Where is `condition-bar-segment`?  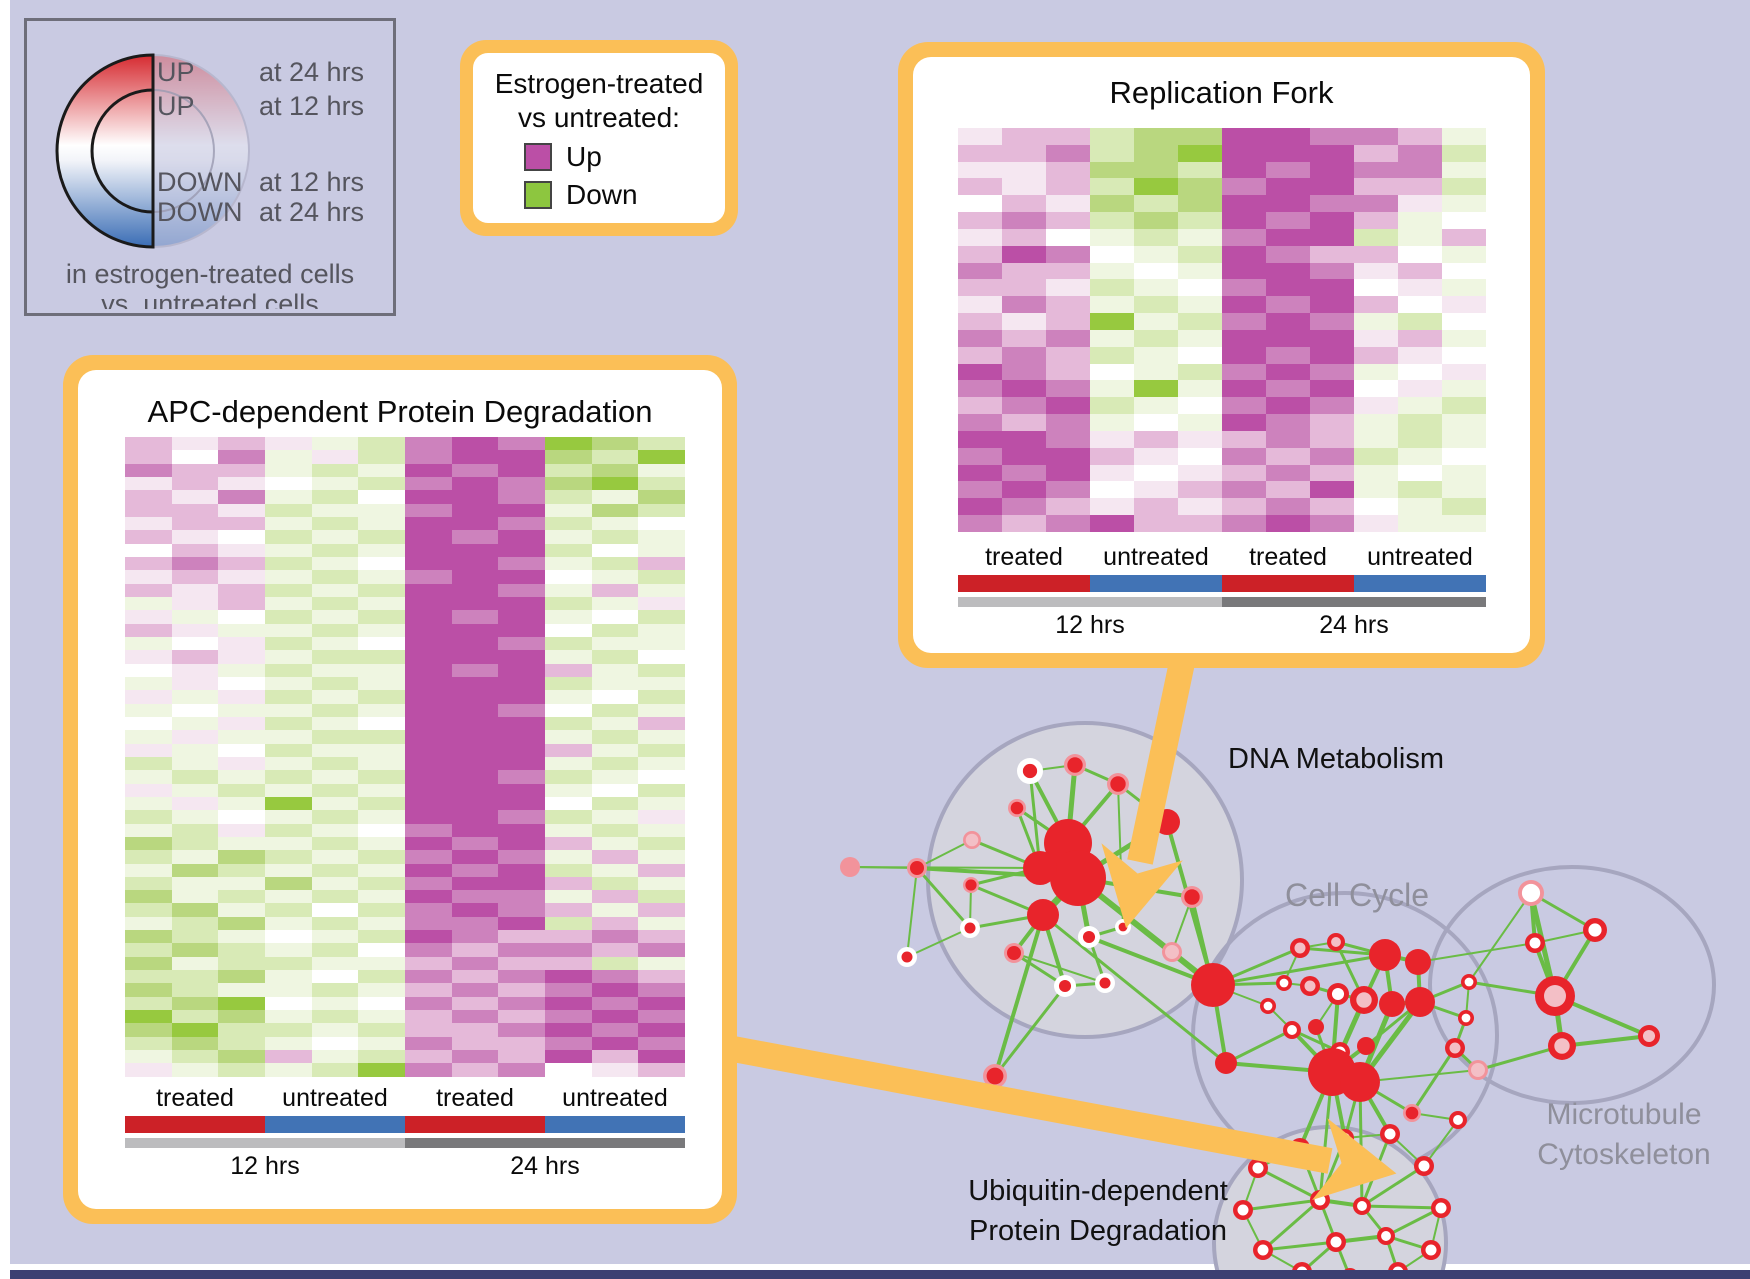 condition-bar-segment is located at coordinates (615, 1124).